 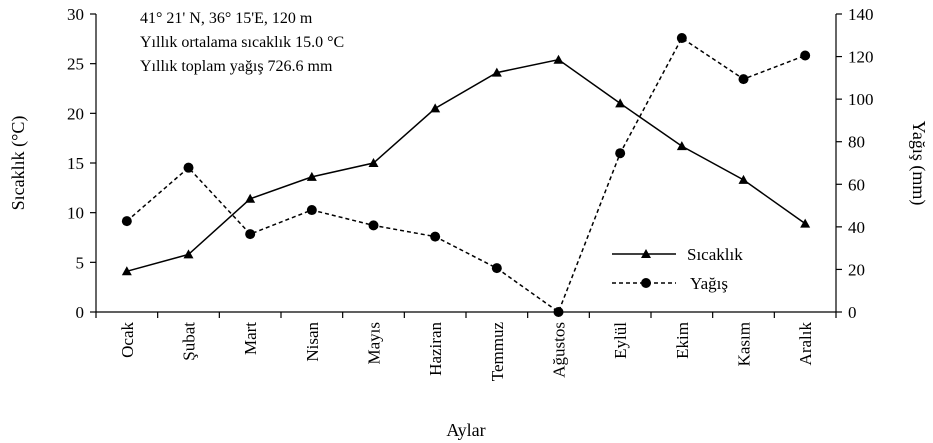 What do you see at coordinates (373, 225) in the screenshot?
I see `data-point-yagis-mayis` at bounding box center [373, 225].